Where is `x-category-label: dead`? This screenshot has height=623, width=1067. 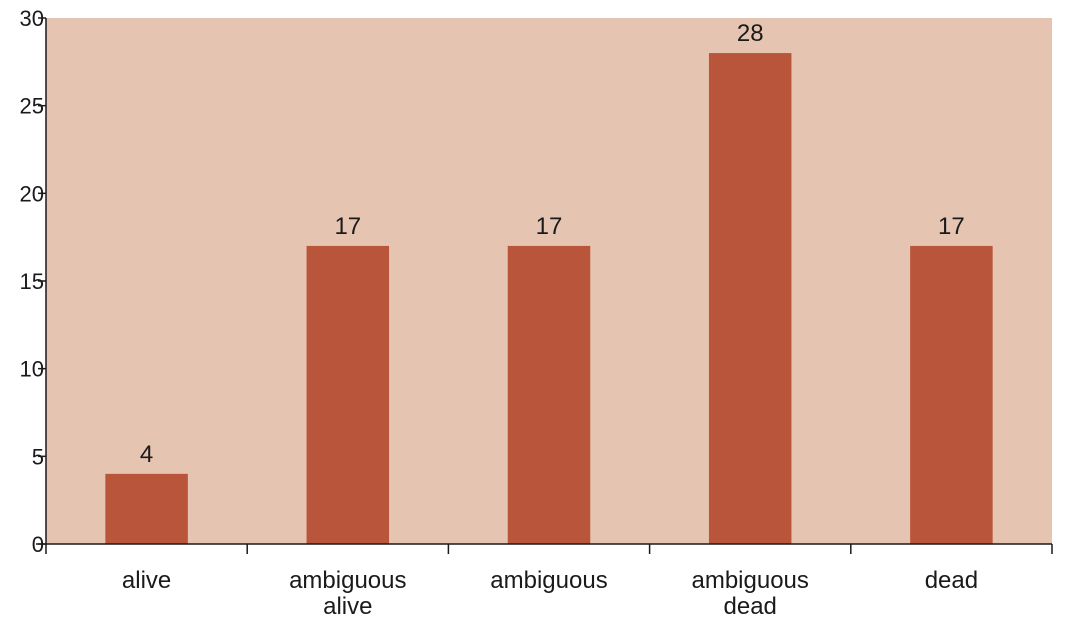 x-category-label: dead is located at coordinates (951, 580).